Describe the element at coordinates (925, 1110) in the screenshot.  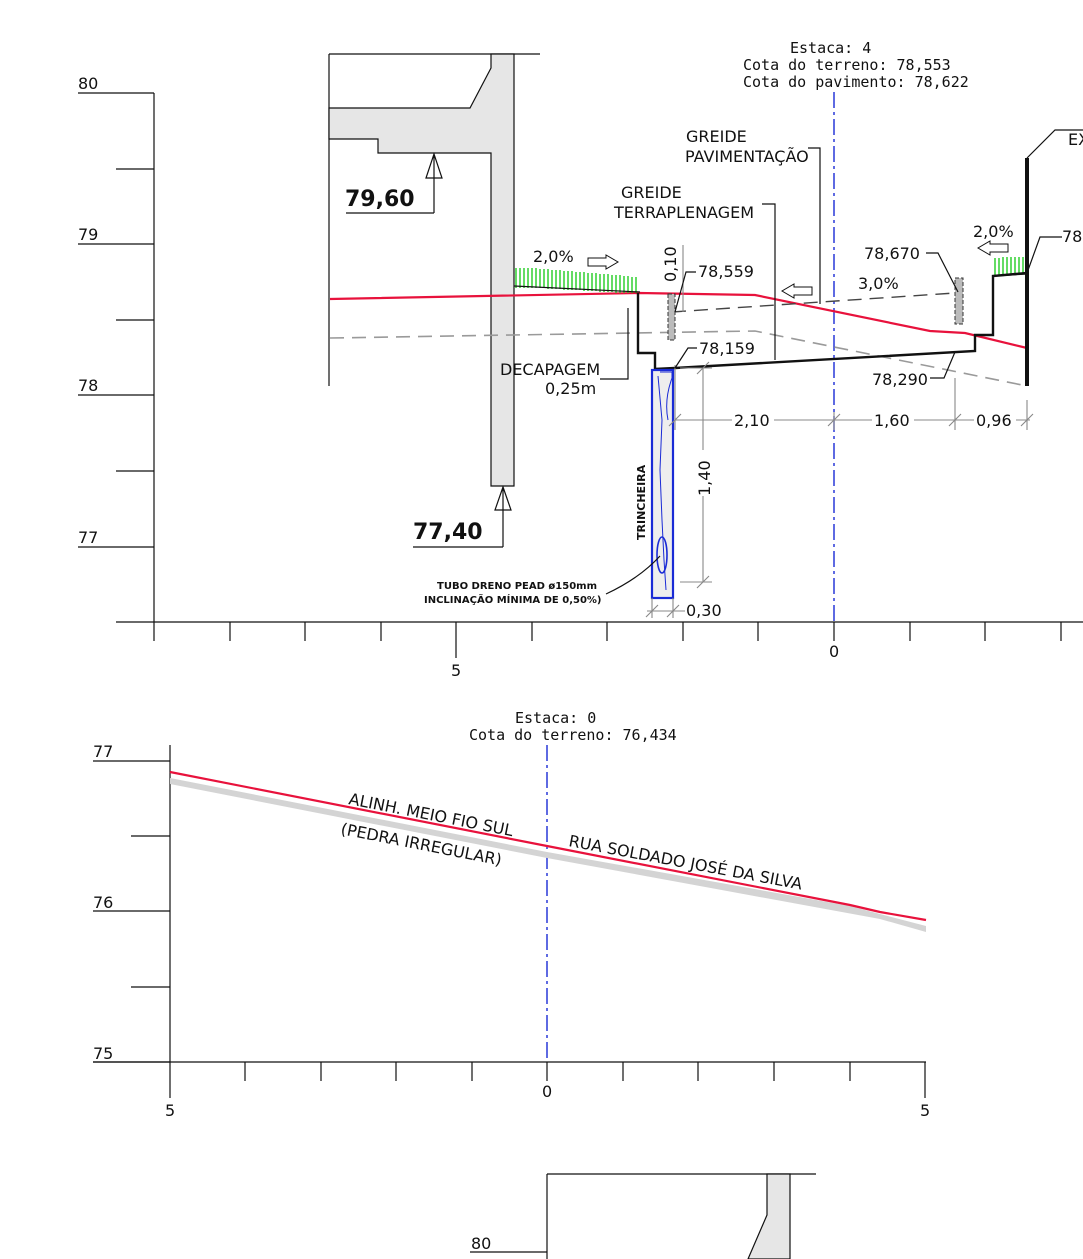
I see `bottom-x-label-right-5: 5` at that location.